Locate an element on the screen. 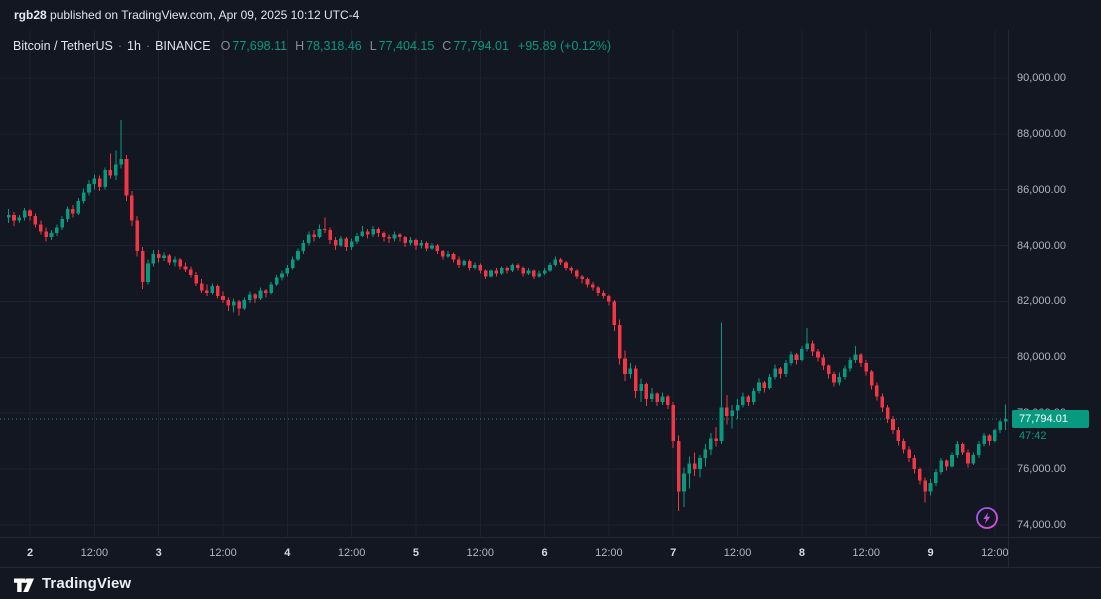 Image resolution: width=1101 pixels, height=599 pixels. price-tick-label: 82,000.00 is located at coordinates (1041, 301).